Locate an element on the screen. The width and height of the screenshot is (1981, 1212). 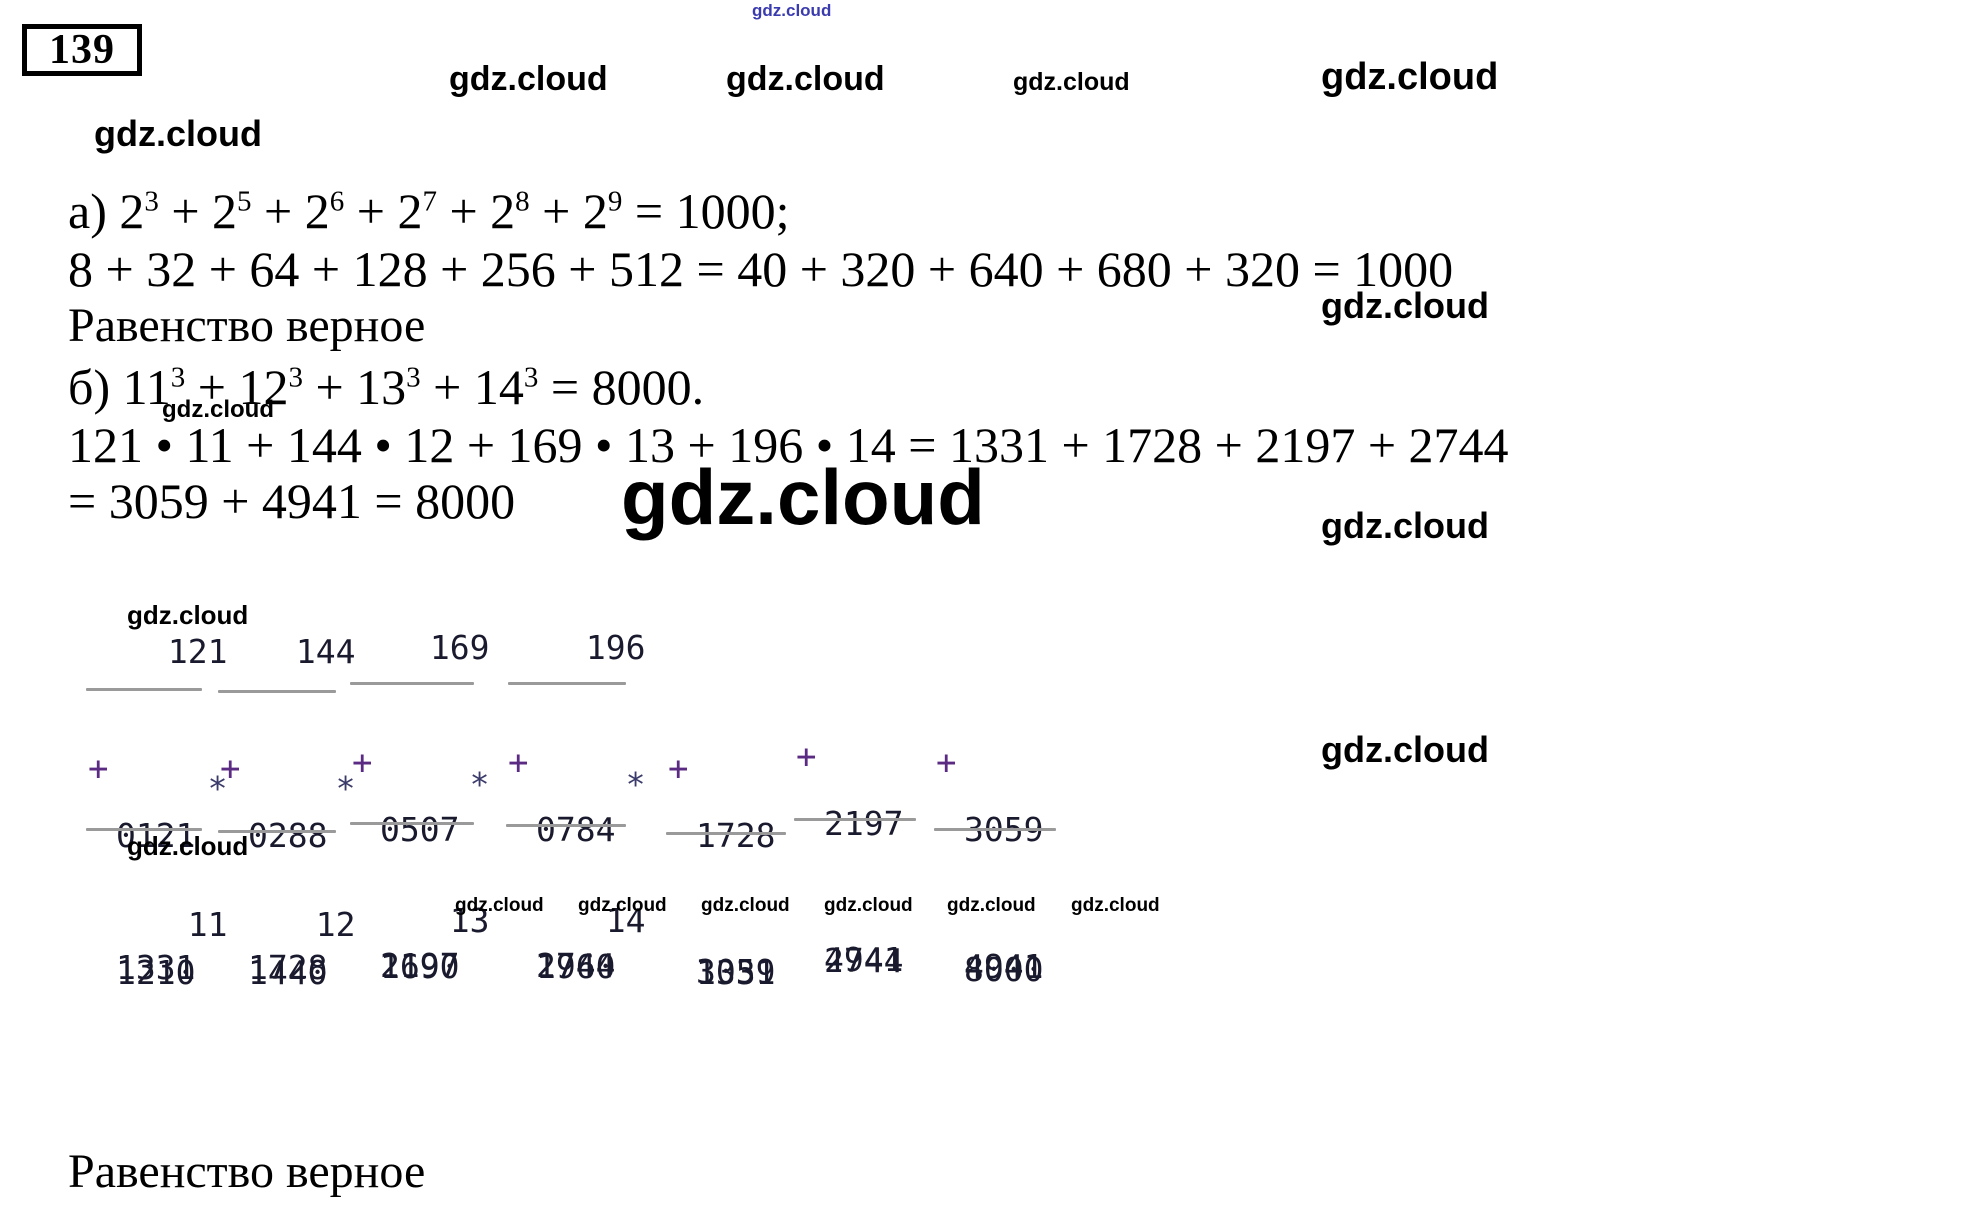
addend-bottom: 1210 is located at coordinates (156, 972).